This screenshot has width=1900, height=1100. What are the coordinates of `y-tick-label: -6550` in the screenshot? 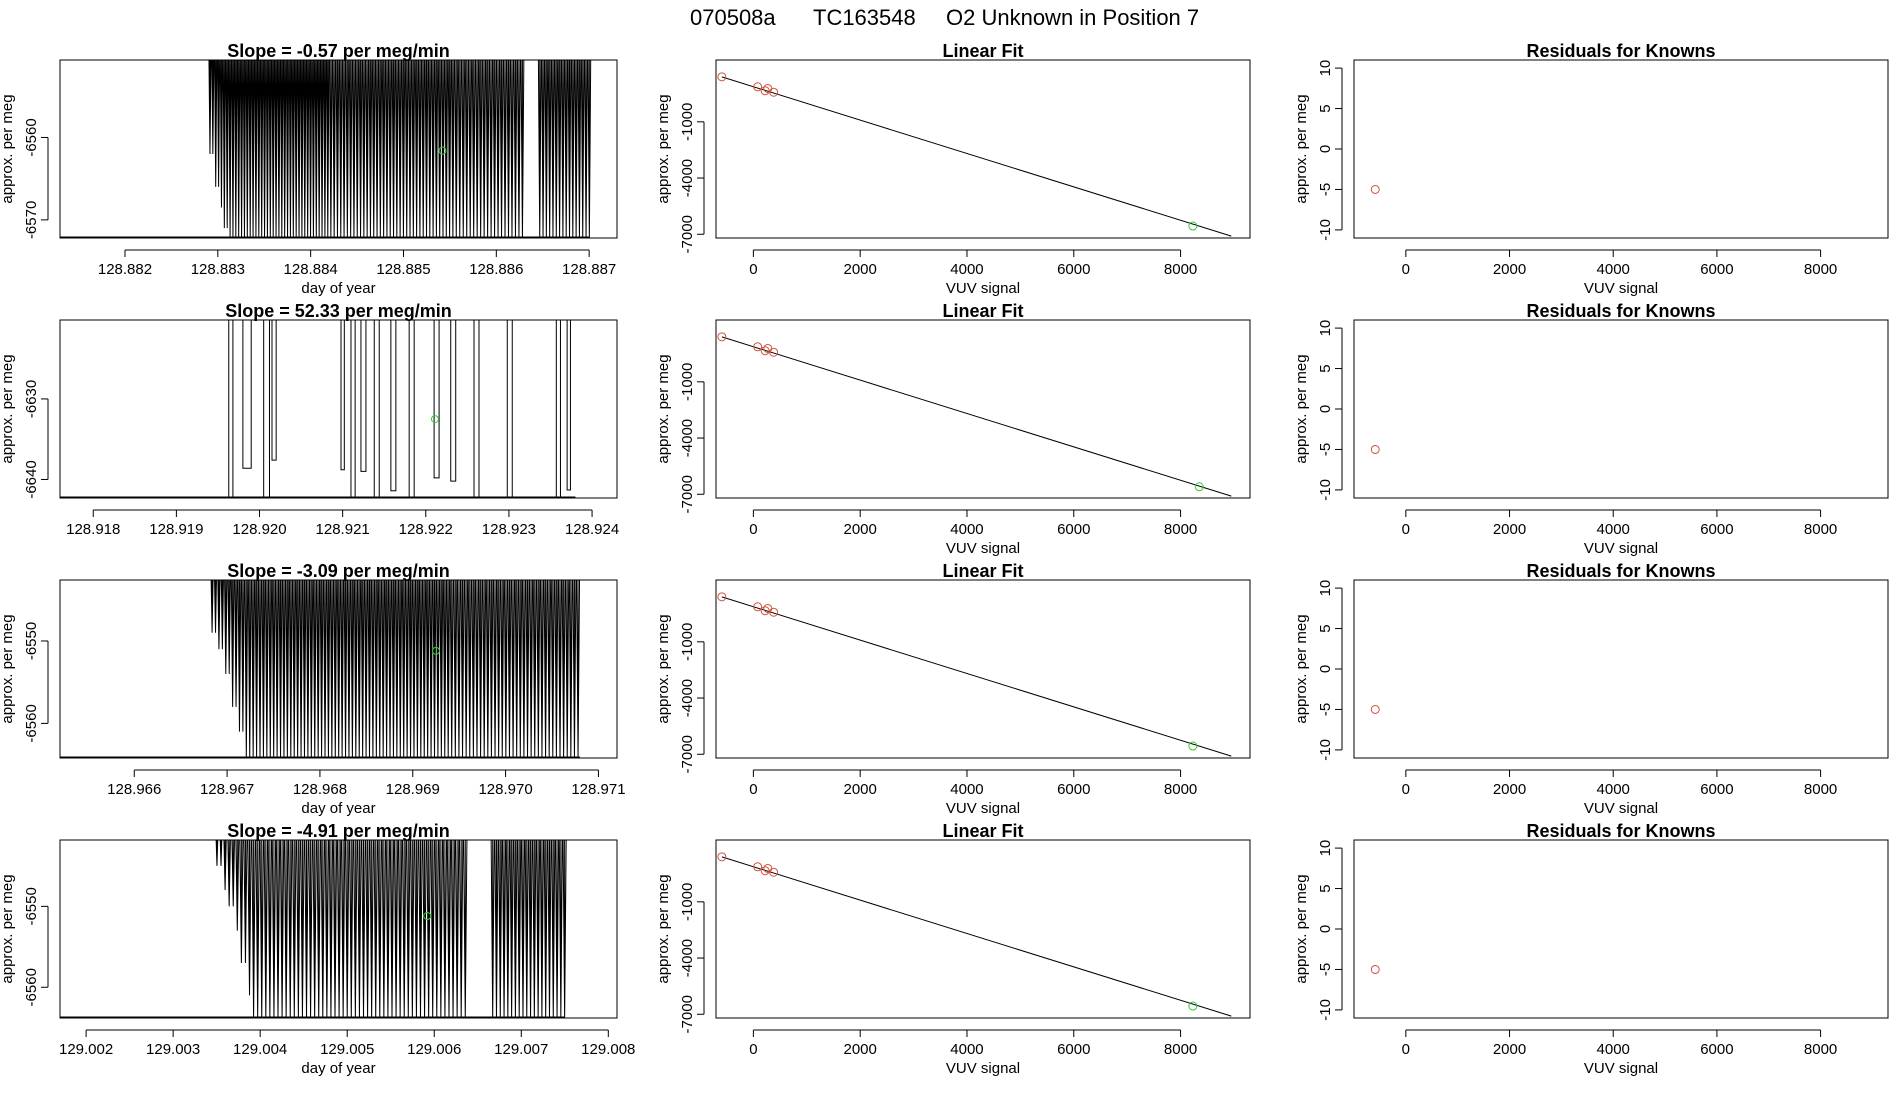 It's located at (31, 641).